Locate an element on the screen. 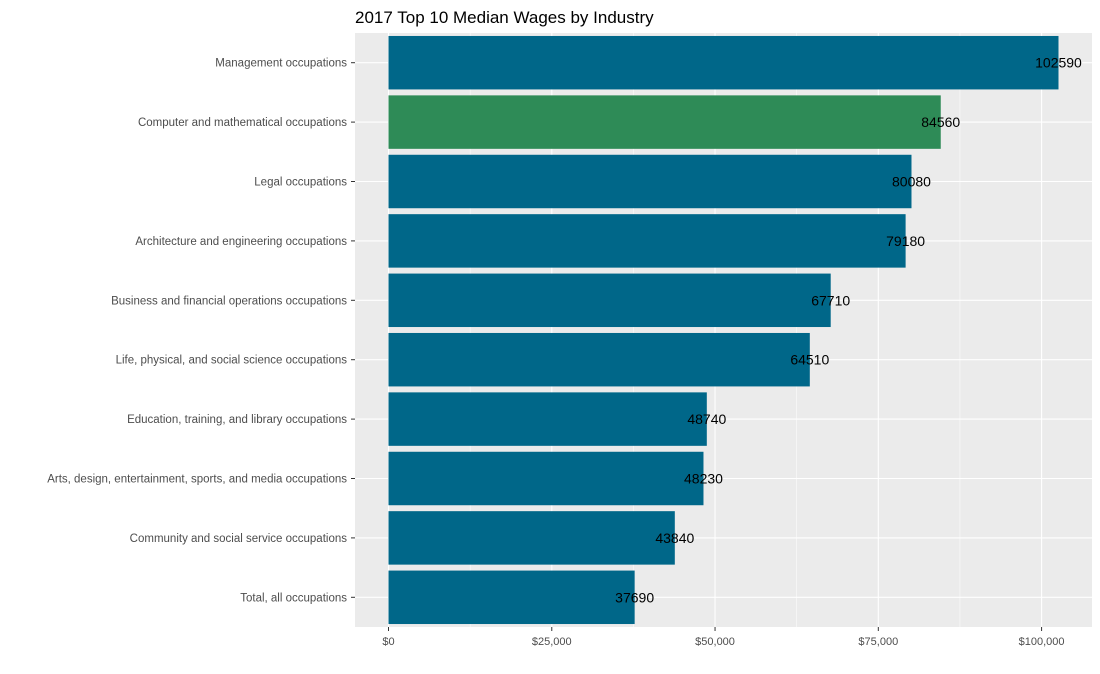 The image size is (1100, 674). y-tick-label: Total, all occupations is located at coordinates (293, 598).